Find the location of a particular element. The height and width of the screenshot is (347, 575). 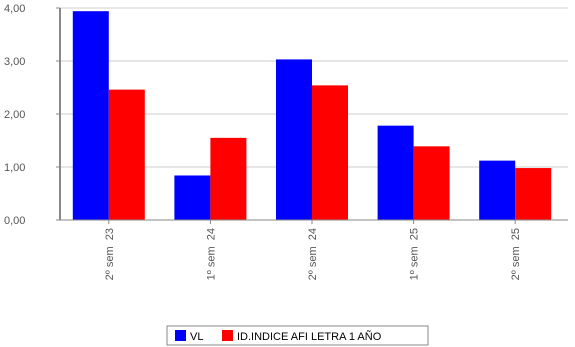

y-tick-label: 3,00 is located at coordinates (14, 62).